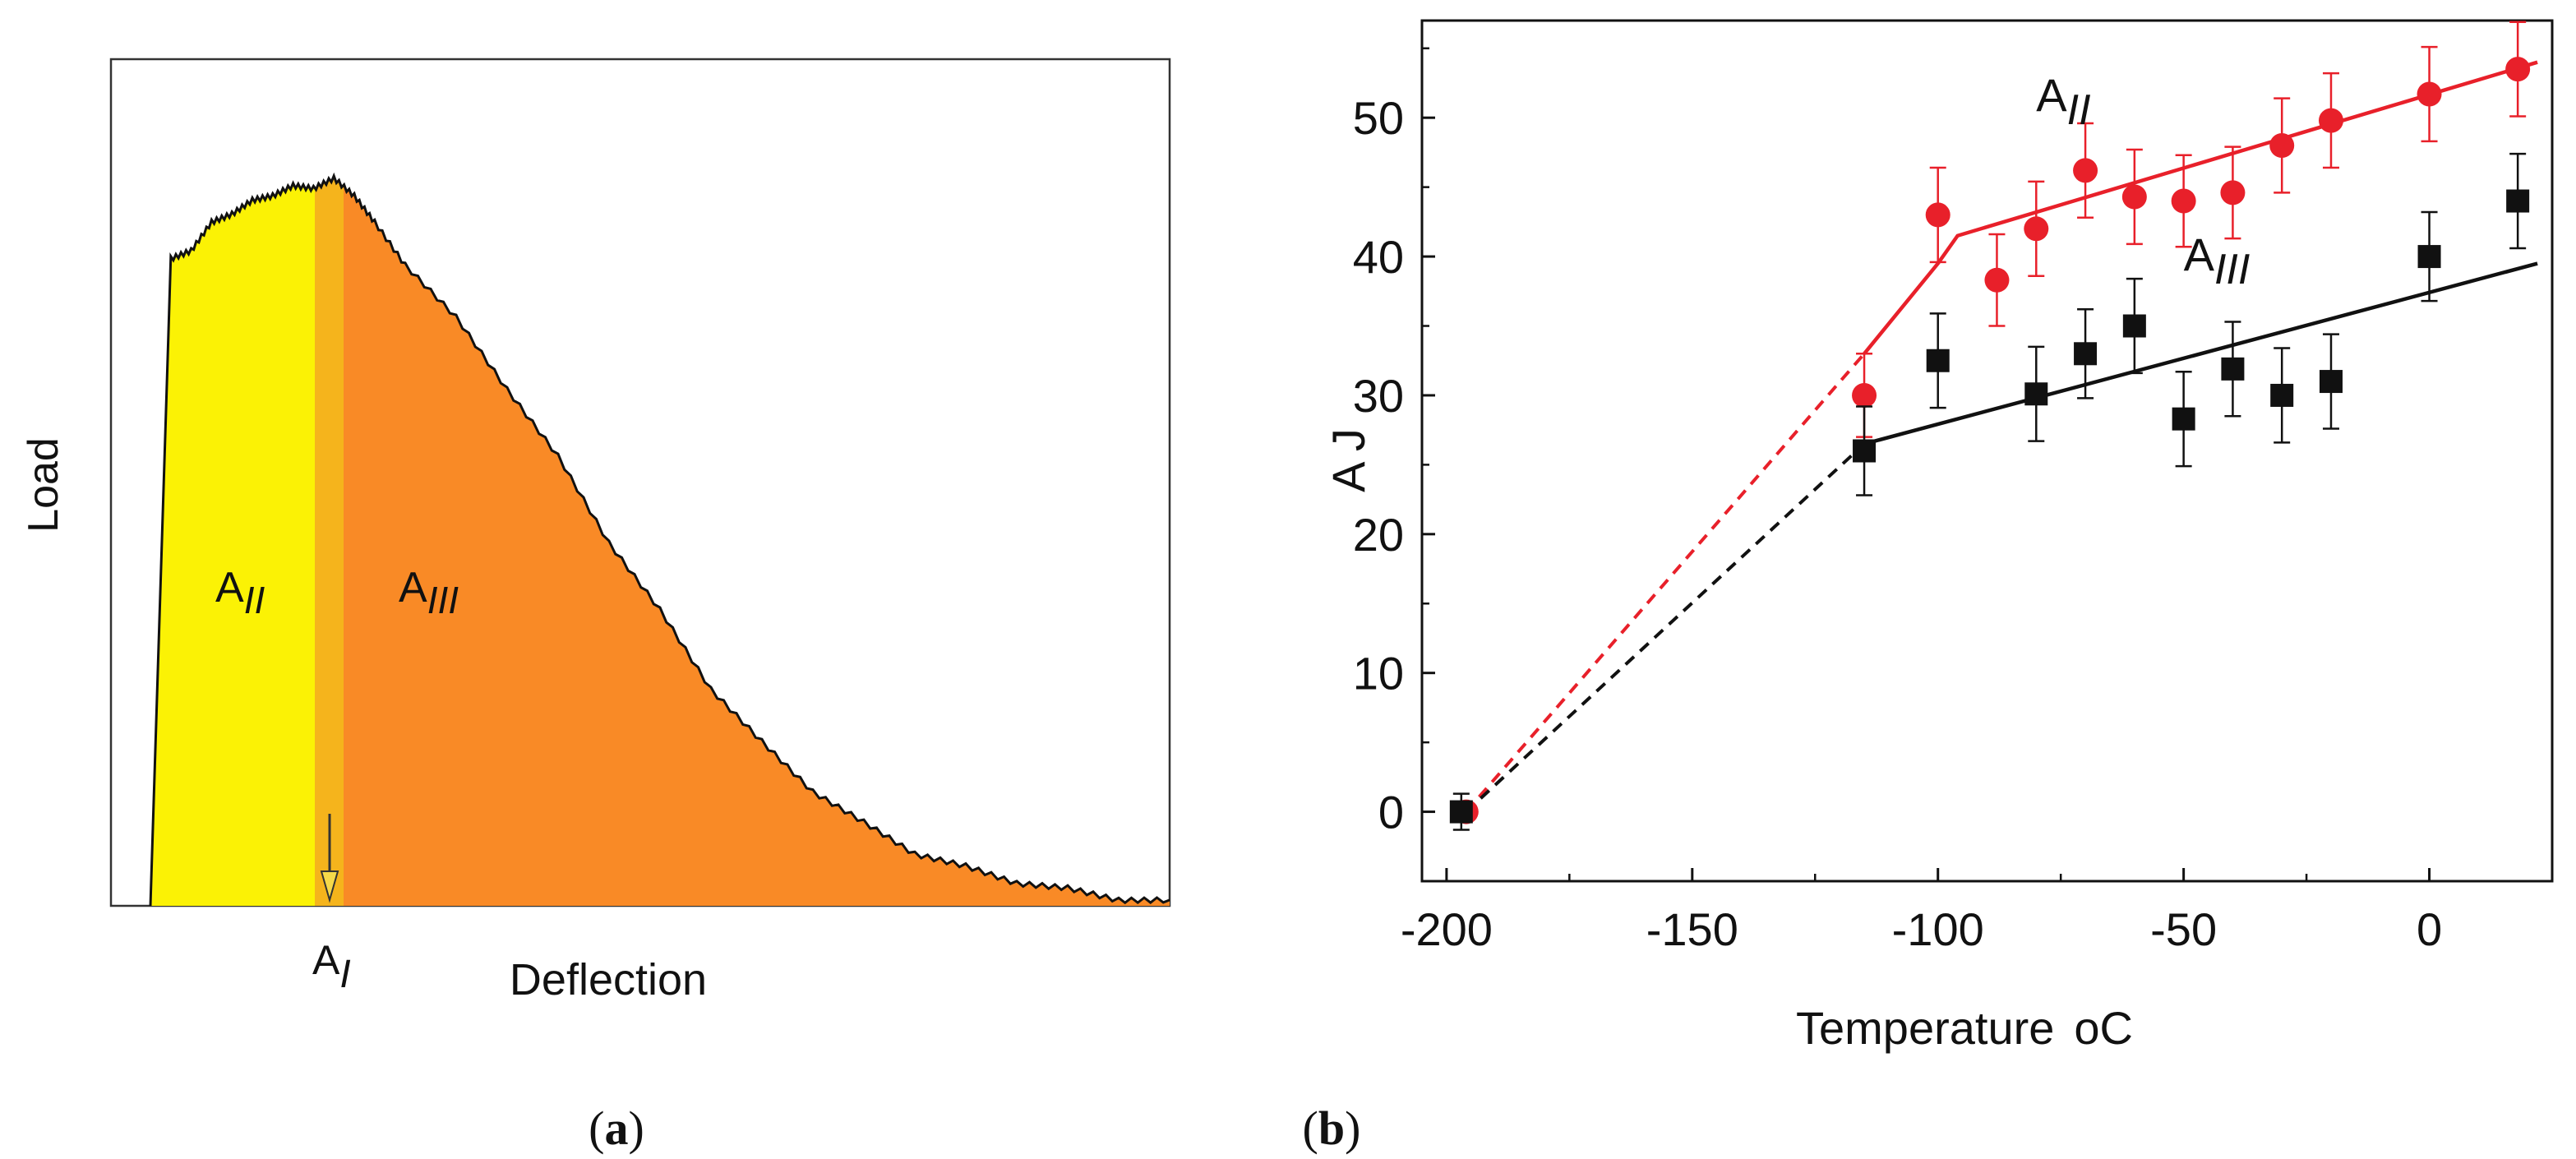 This screenshot has width=2576, height=1159. What do you see at coordinates (44, 485) in the screenshot?
I see `y-axis-label: Load` at bounding box center [44, 485].